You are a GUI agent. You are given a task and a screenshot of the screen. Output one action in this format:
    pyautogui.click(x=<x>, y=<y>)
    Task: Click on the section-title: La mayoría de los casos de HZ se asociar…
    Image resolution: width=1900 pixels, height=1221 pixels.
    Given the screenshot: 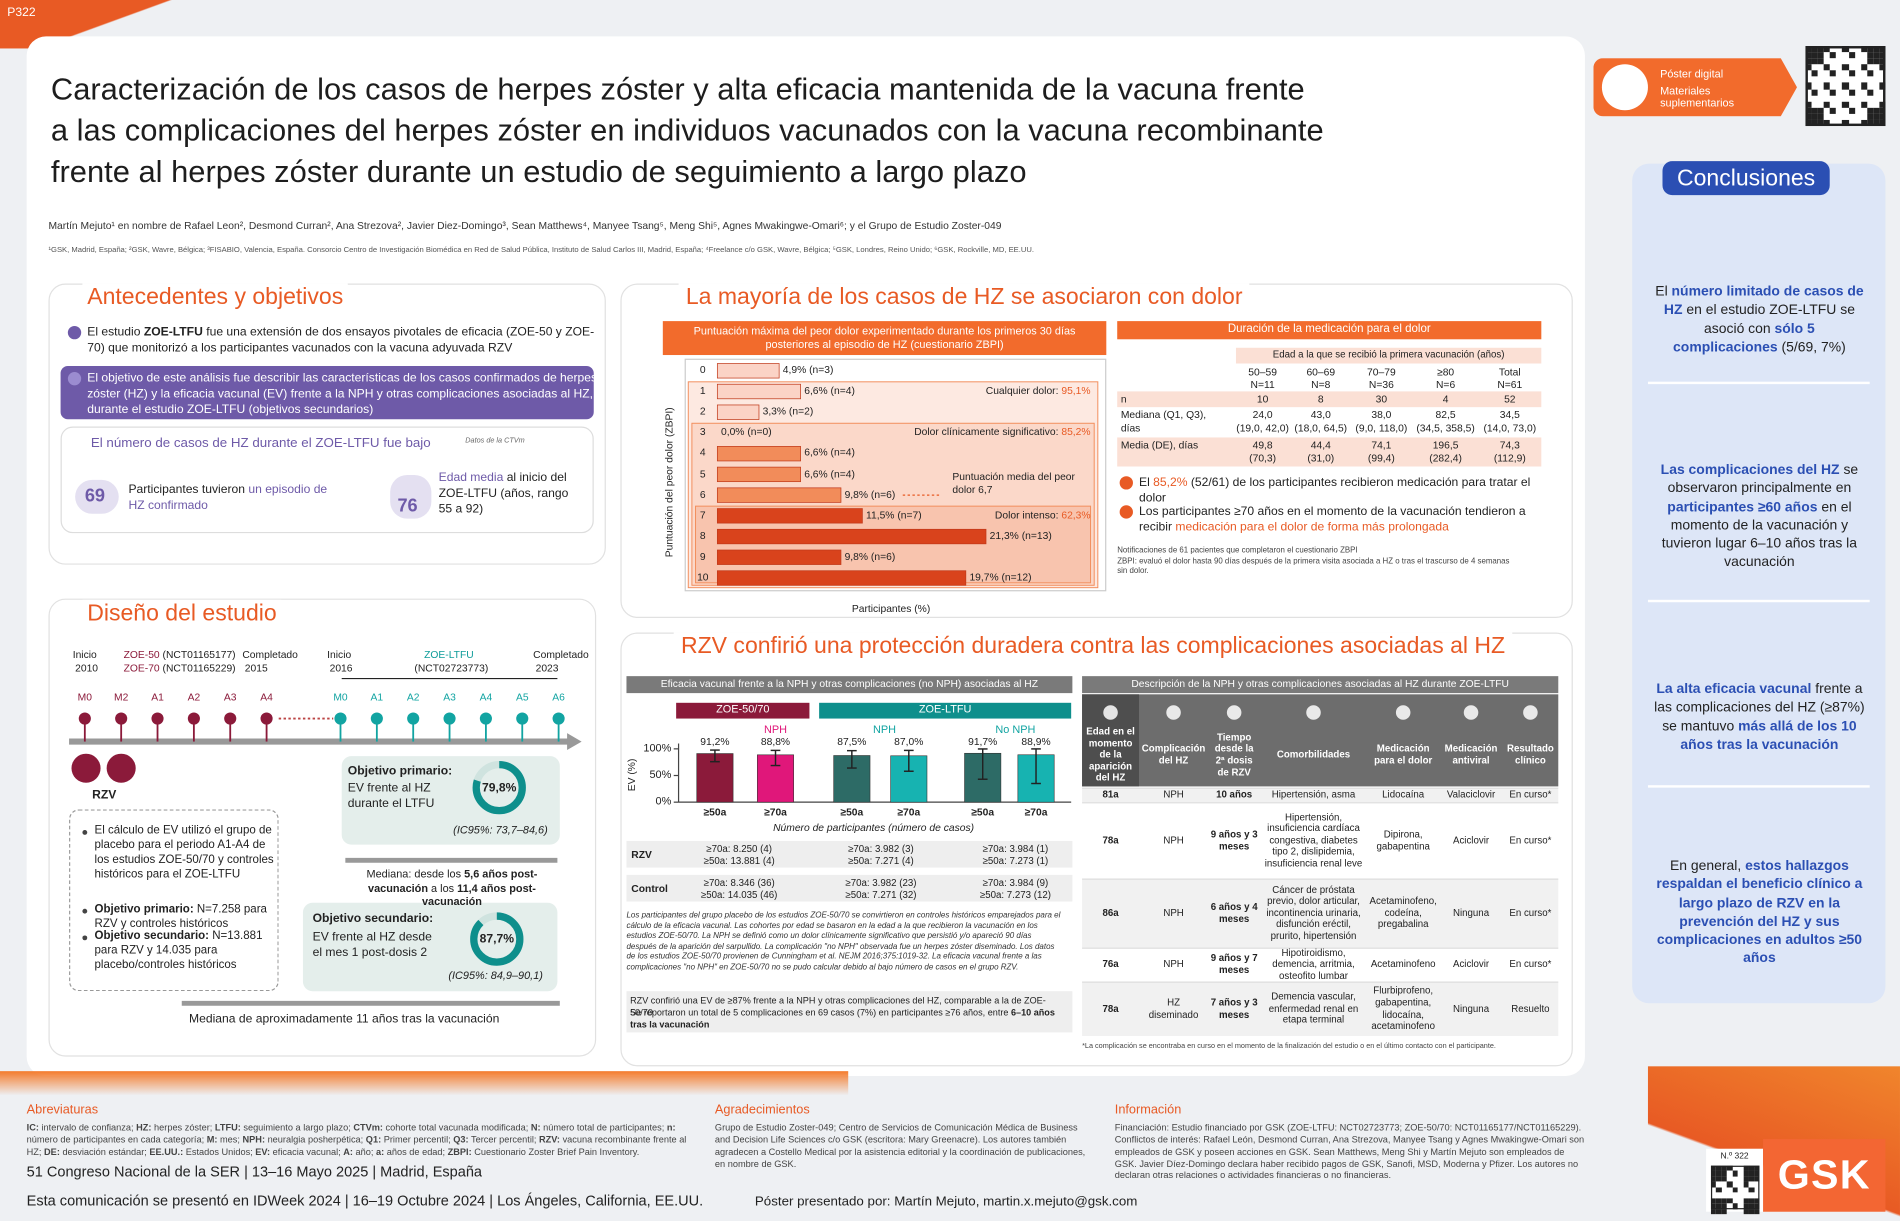 What is the action you would take?
    pyautogui.click(x=964, y=298)
    